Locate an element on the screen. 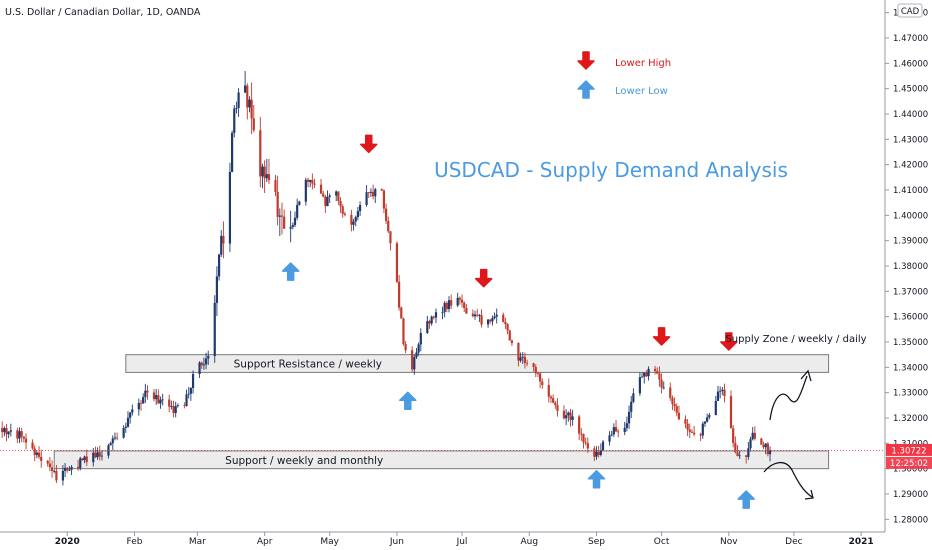 The image size is (932, 550). bearish-projection-arrowhead is located at coordinates (809, 494).